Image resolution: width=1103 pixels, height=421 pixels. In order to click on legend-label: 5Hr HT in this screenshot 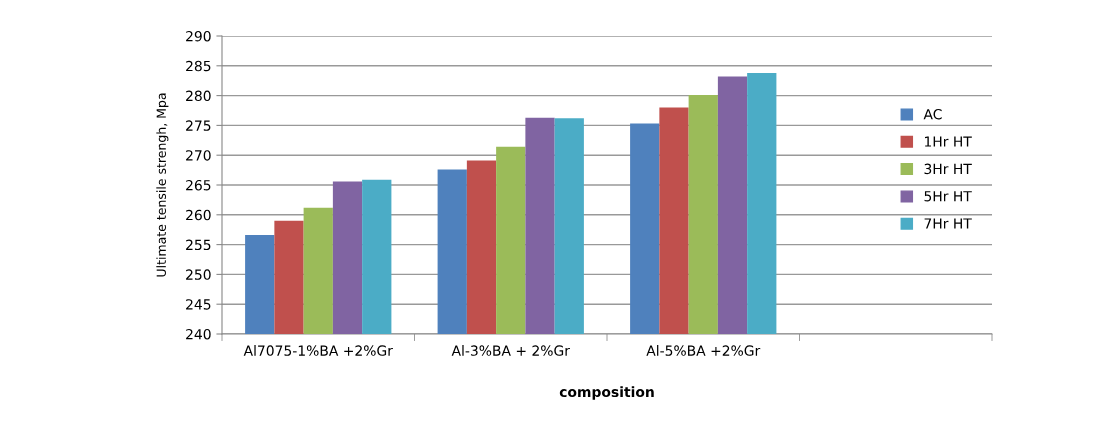, I will do `click(948, 196)`.